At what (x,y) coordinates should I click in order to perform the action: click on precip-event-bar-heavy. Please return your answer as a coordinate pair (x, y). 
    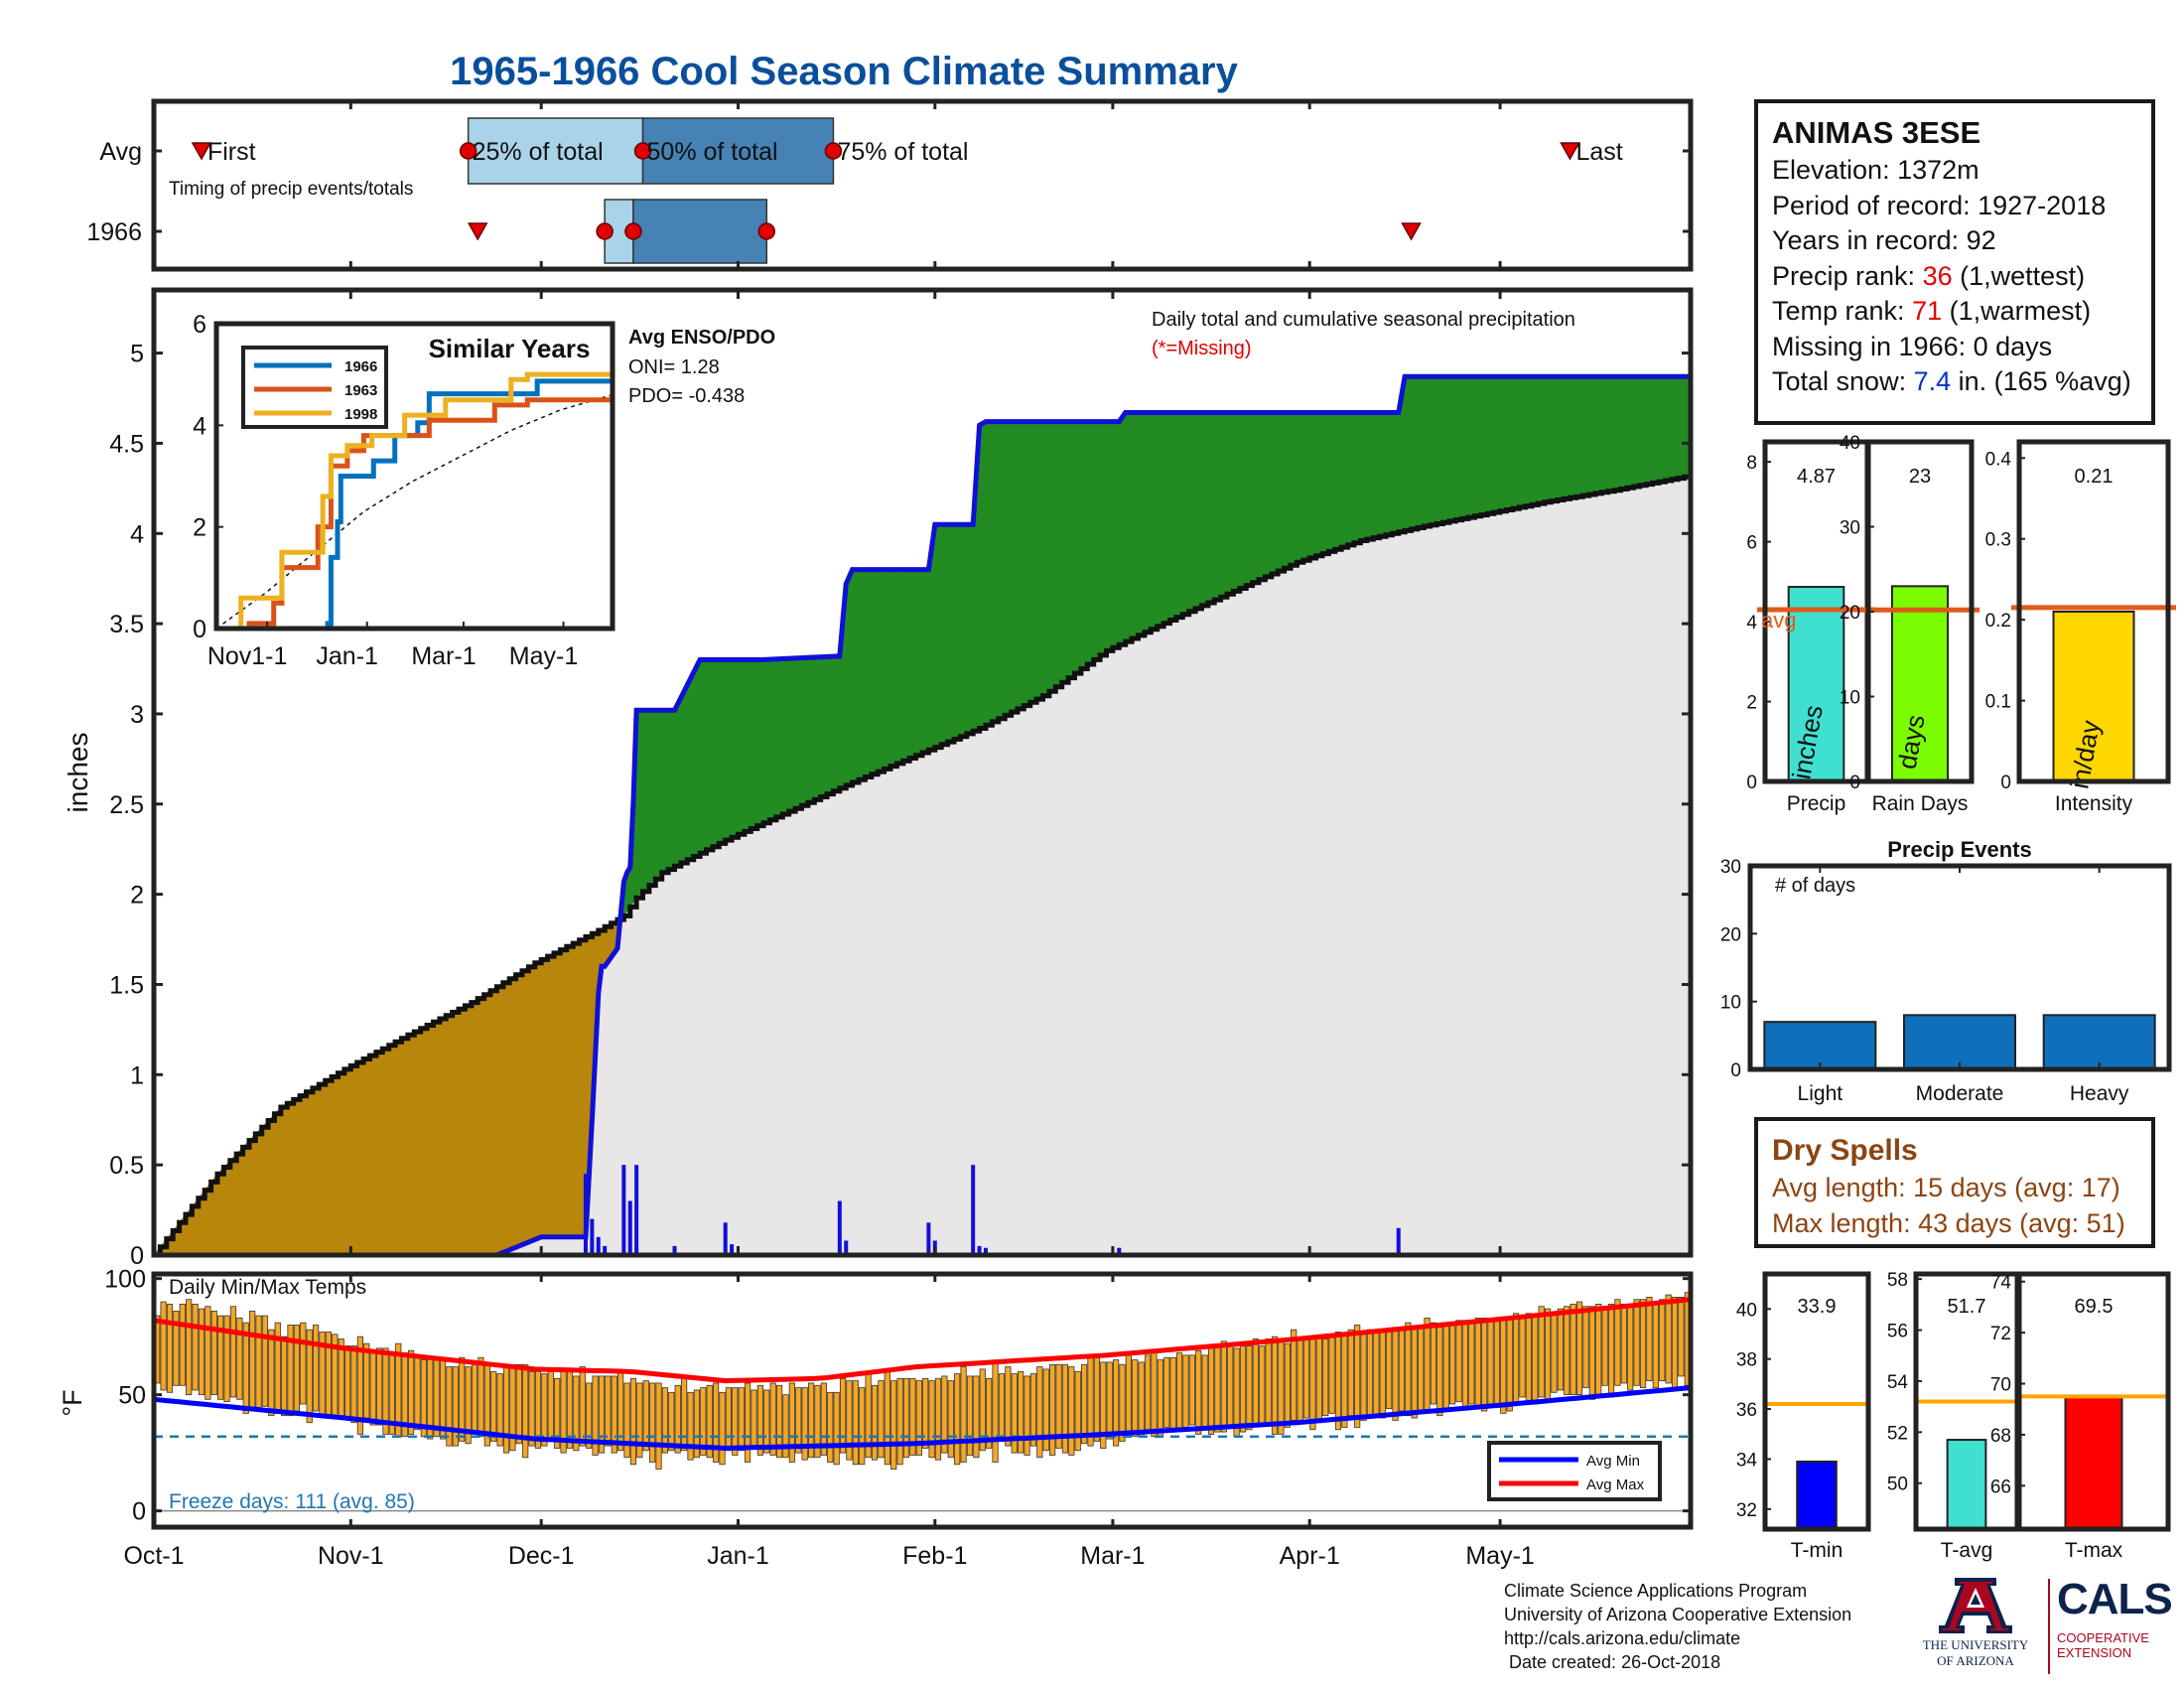
    Looking at the image, I should click on (2099, 1042).